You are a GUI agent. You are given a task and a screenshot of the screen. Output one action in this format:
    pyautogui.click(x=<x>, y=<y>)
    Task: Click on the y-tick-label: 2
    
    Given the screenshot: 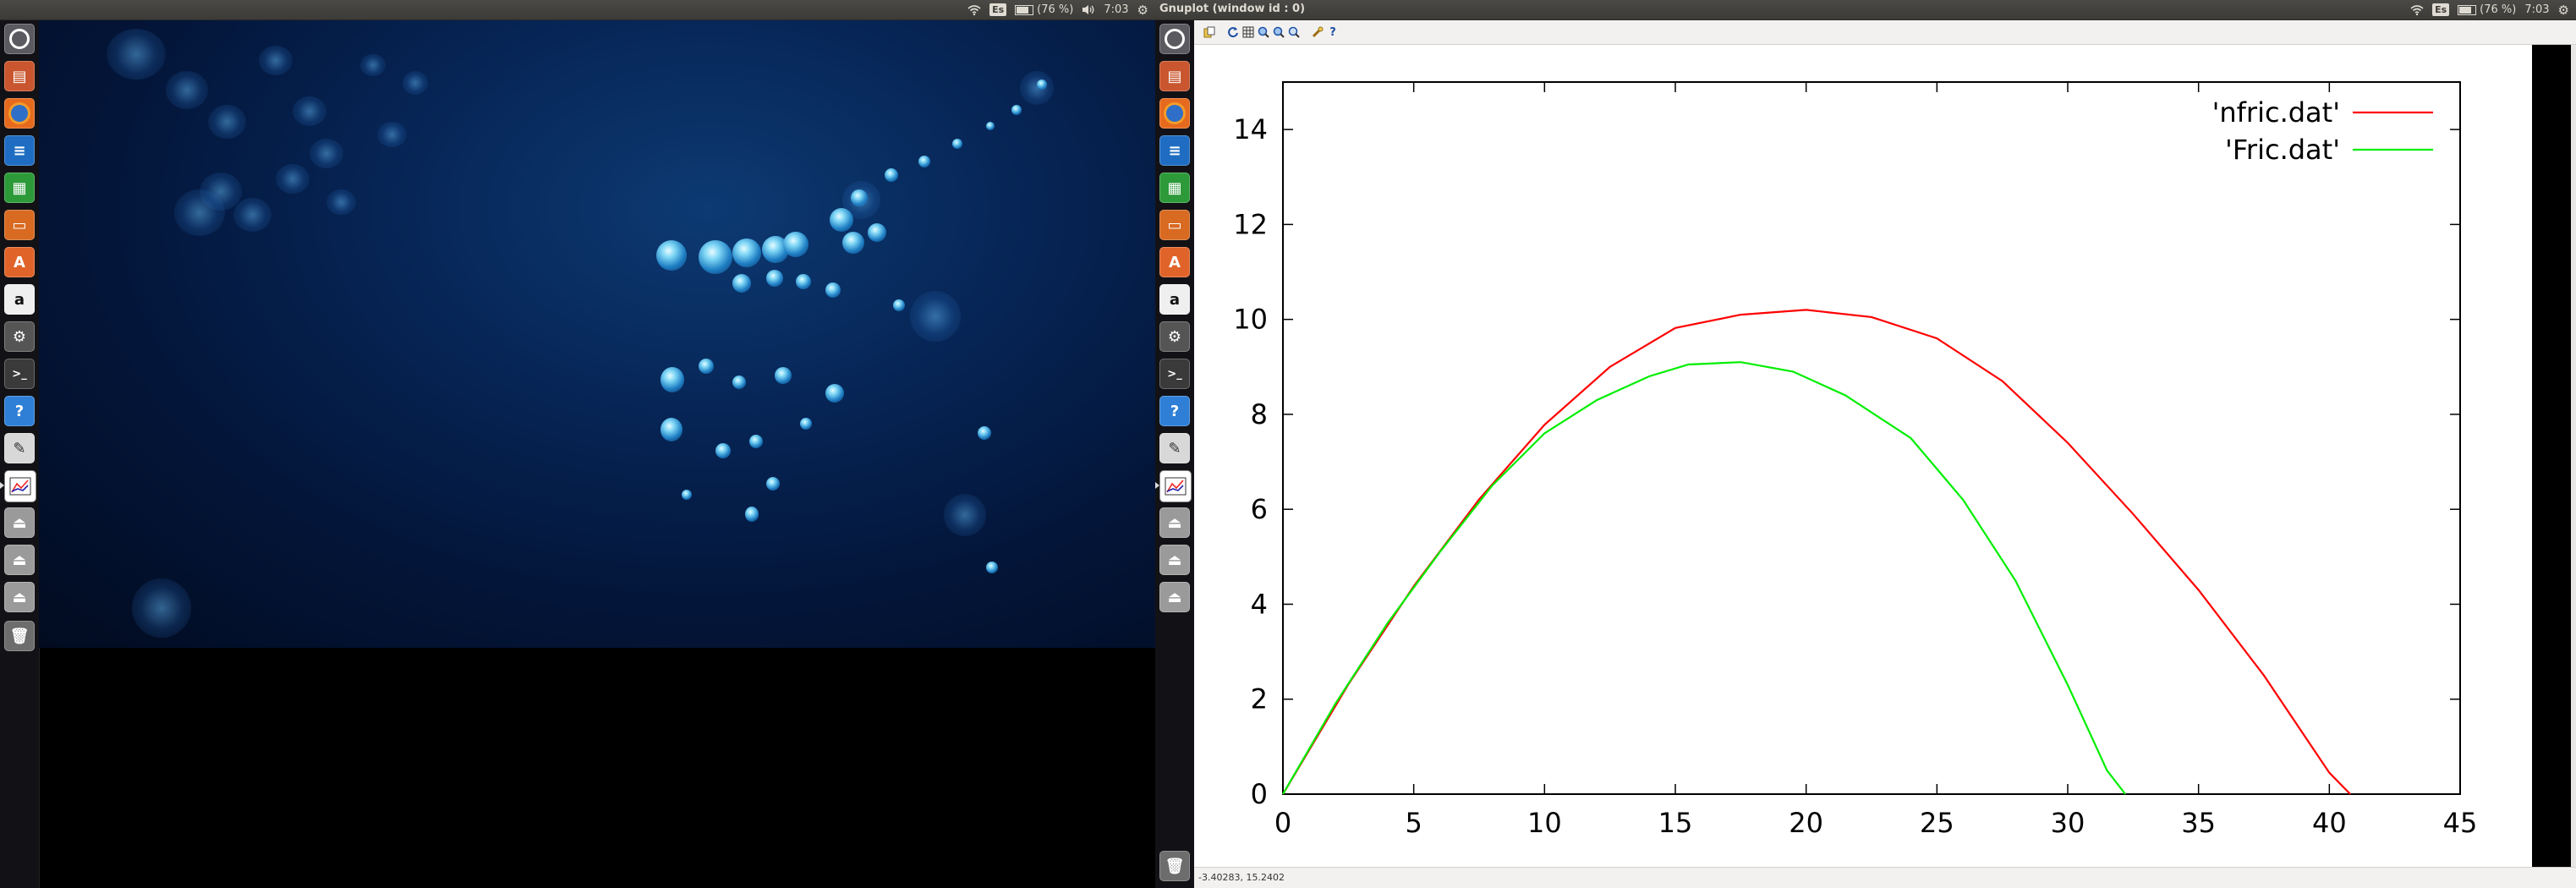 What is the action you would take?
    pyautogui.click(x=1259, y=699)
    